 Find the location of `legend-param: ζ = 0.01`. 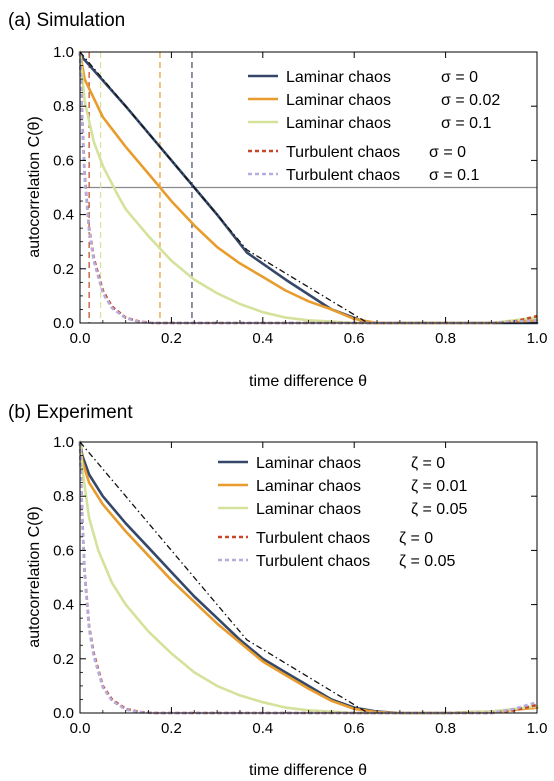

legend-param: ζ = 0.01 is located at coordinates (439, 486).